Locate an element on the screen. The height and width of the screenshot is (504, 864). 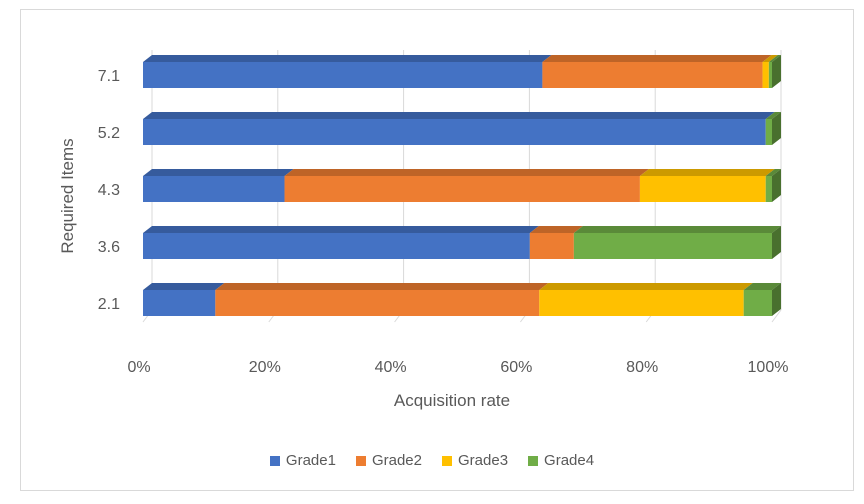
legend-label: Grade4 is located at coordinates (569, 460).